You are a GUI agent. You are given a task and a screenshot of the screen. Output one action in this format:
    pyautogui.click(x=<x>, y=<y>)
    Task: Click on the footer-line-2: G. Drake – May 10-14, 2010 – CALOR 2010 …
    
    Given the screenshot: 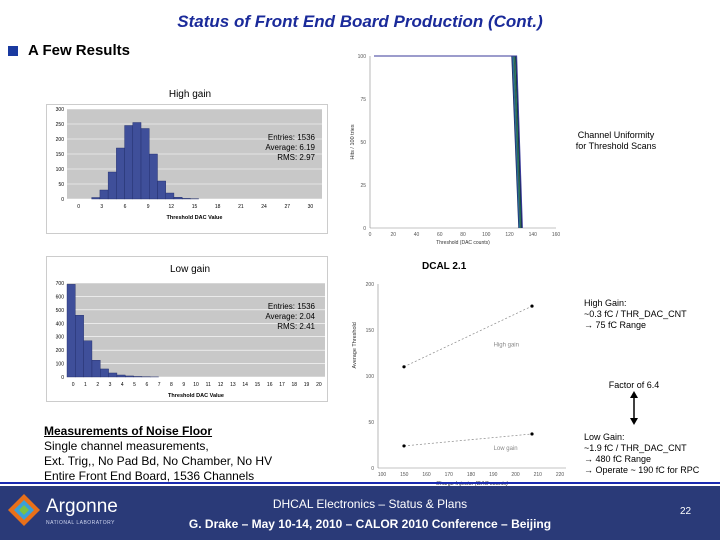 What is the action you would take?
    pyautogui.click(x=370, y=524)
    